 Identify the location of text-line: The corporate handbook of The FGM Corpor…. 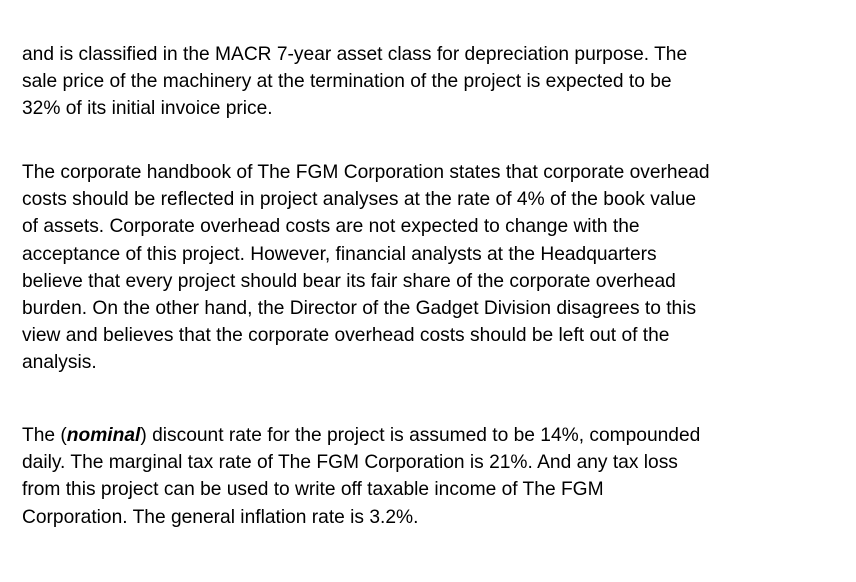
(366, 172).